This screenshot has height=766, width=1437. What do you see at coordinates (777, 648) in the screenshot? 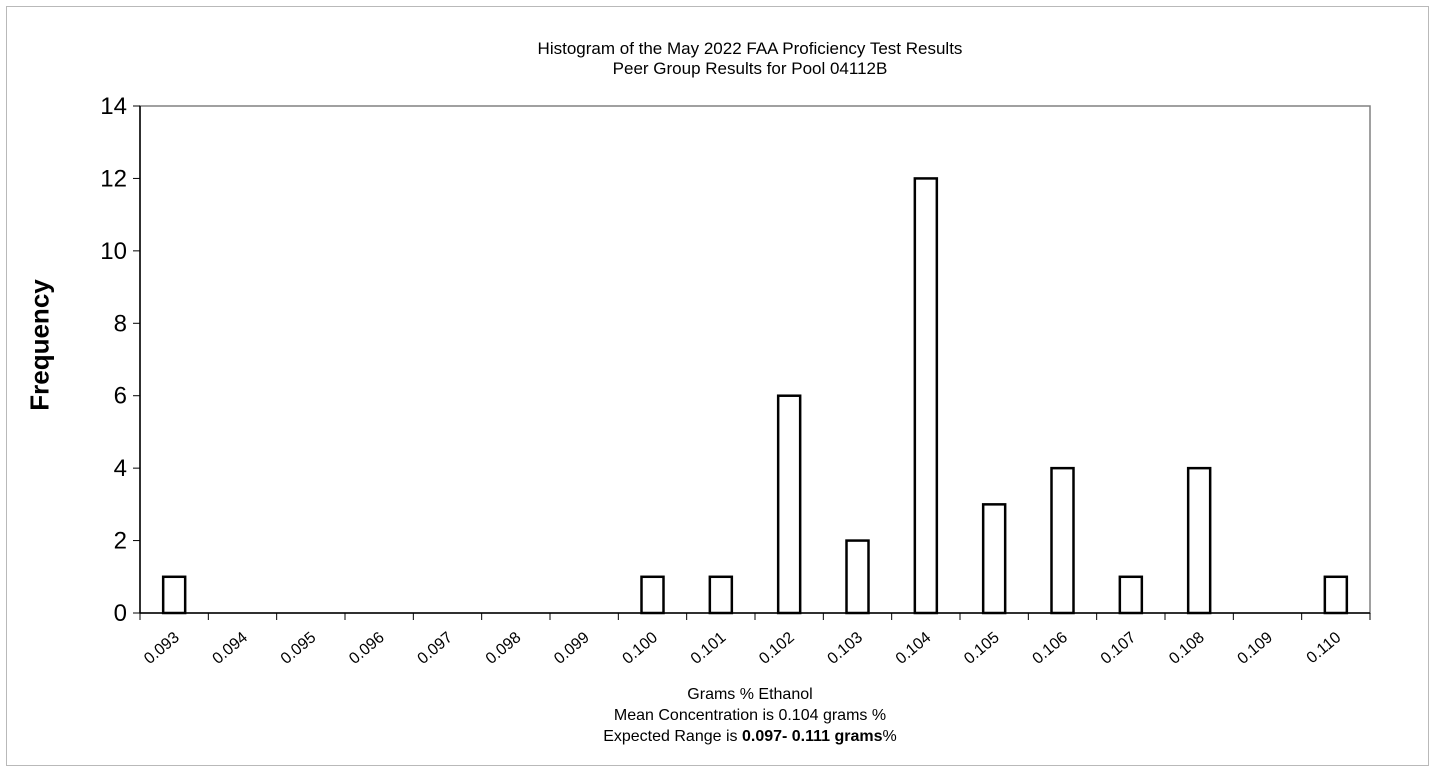
I see `x-tick-label: 0.102` at bounding box center [777, 648].